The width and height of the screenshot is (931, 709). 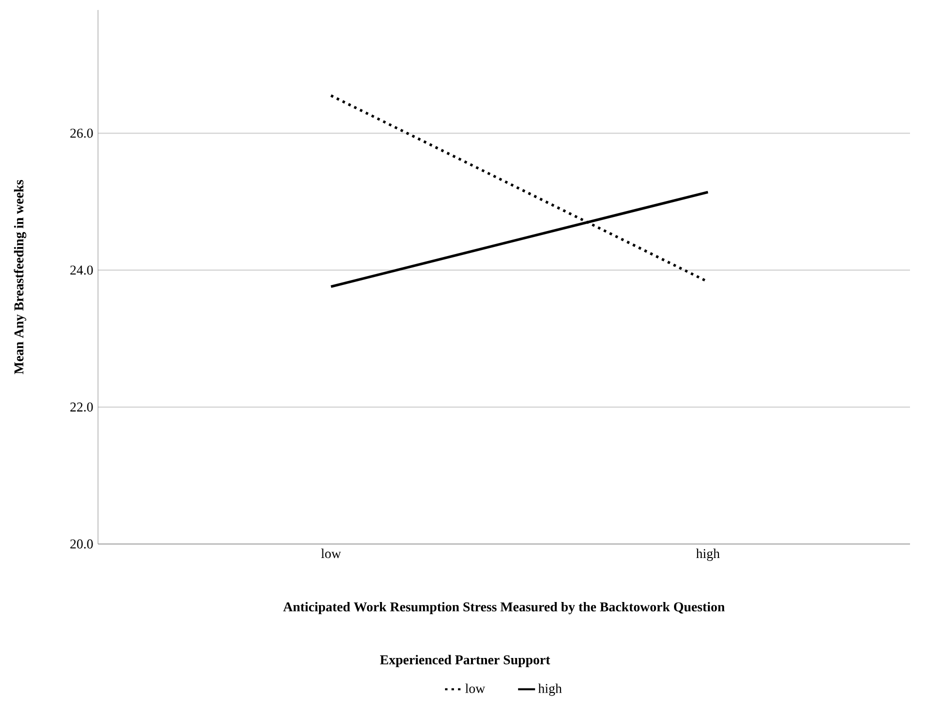 I want to click on legend-label: low, so click(x=475, y=689).